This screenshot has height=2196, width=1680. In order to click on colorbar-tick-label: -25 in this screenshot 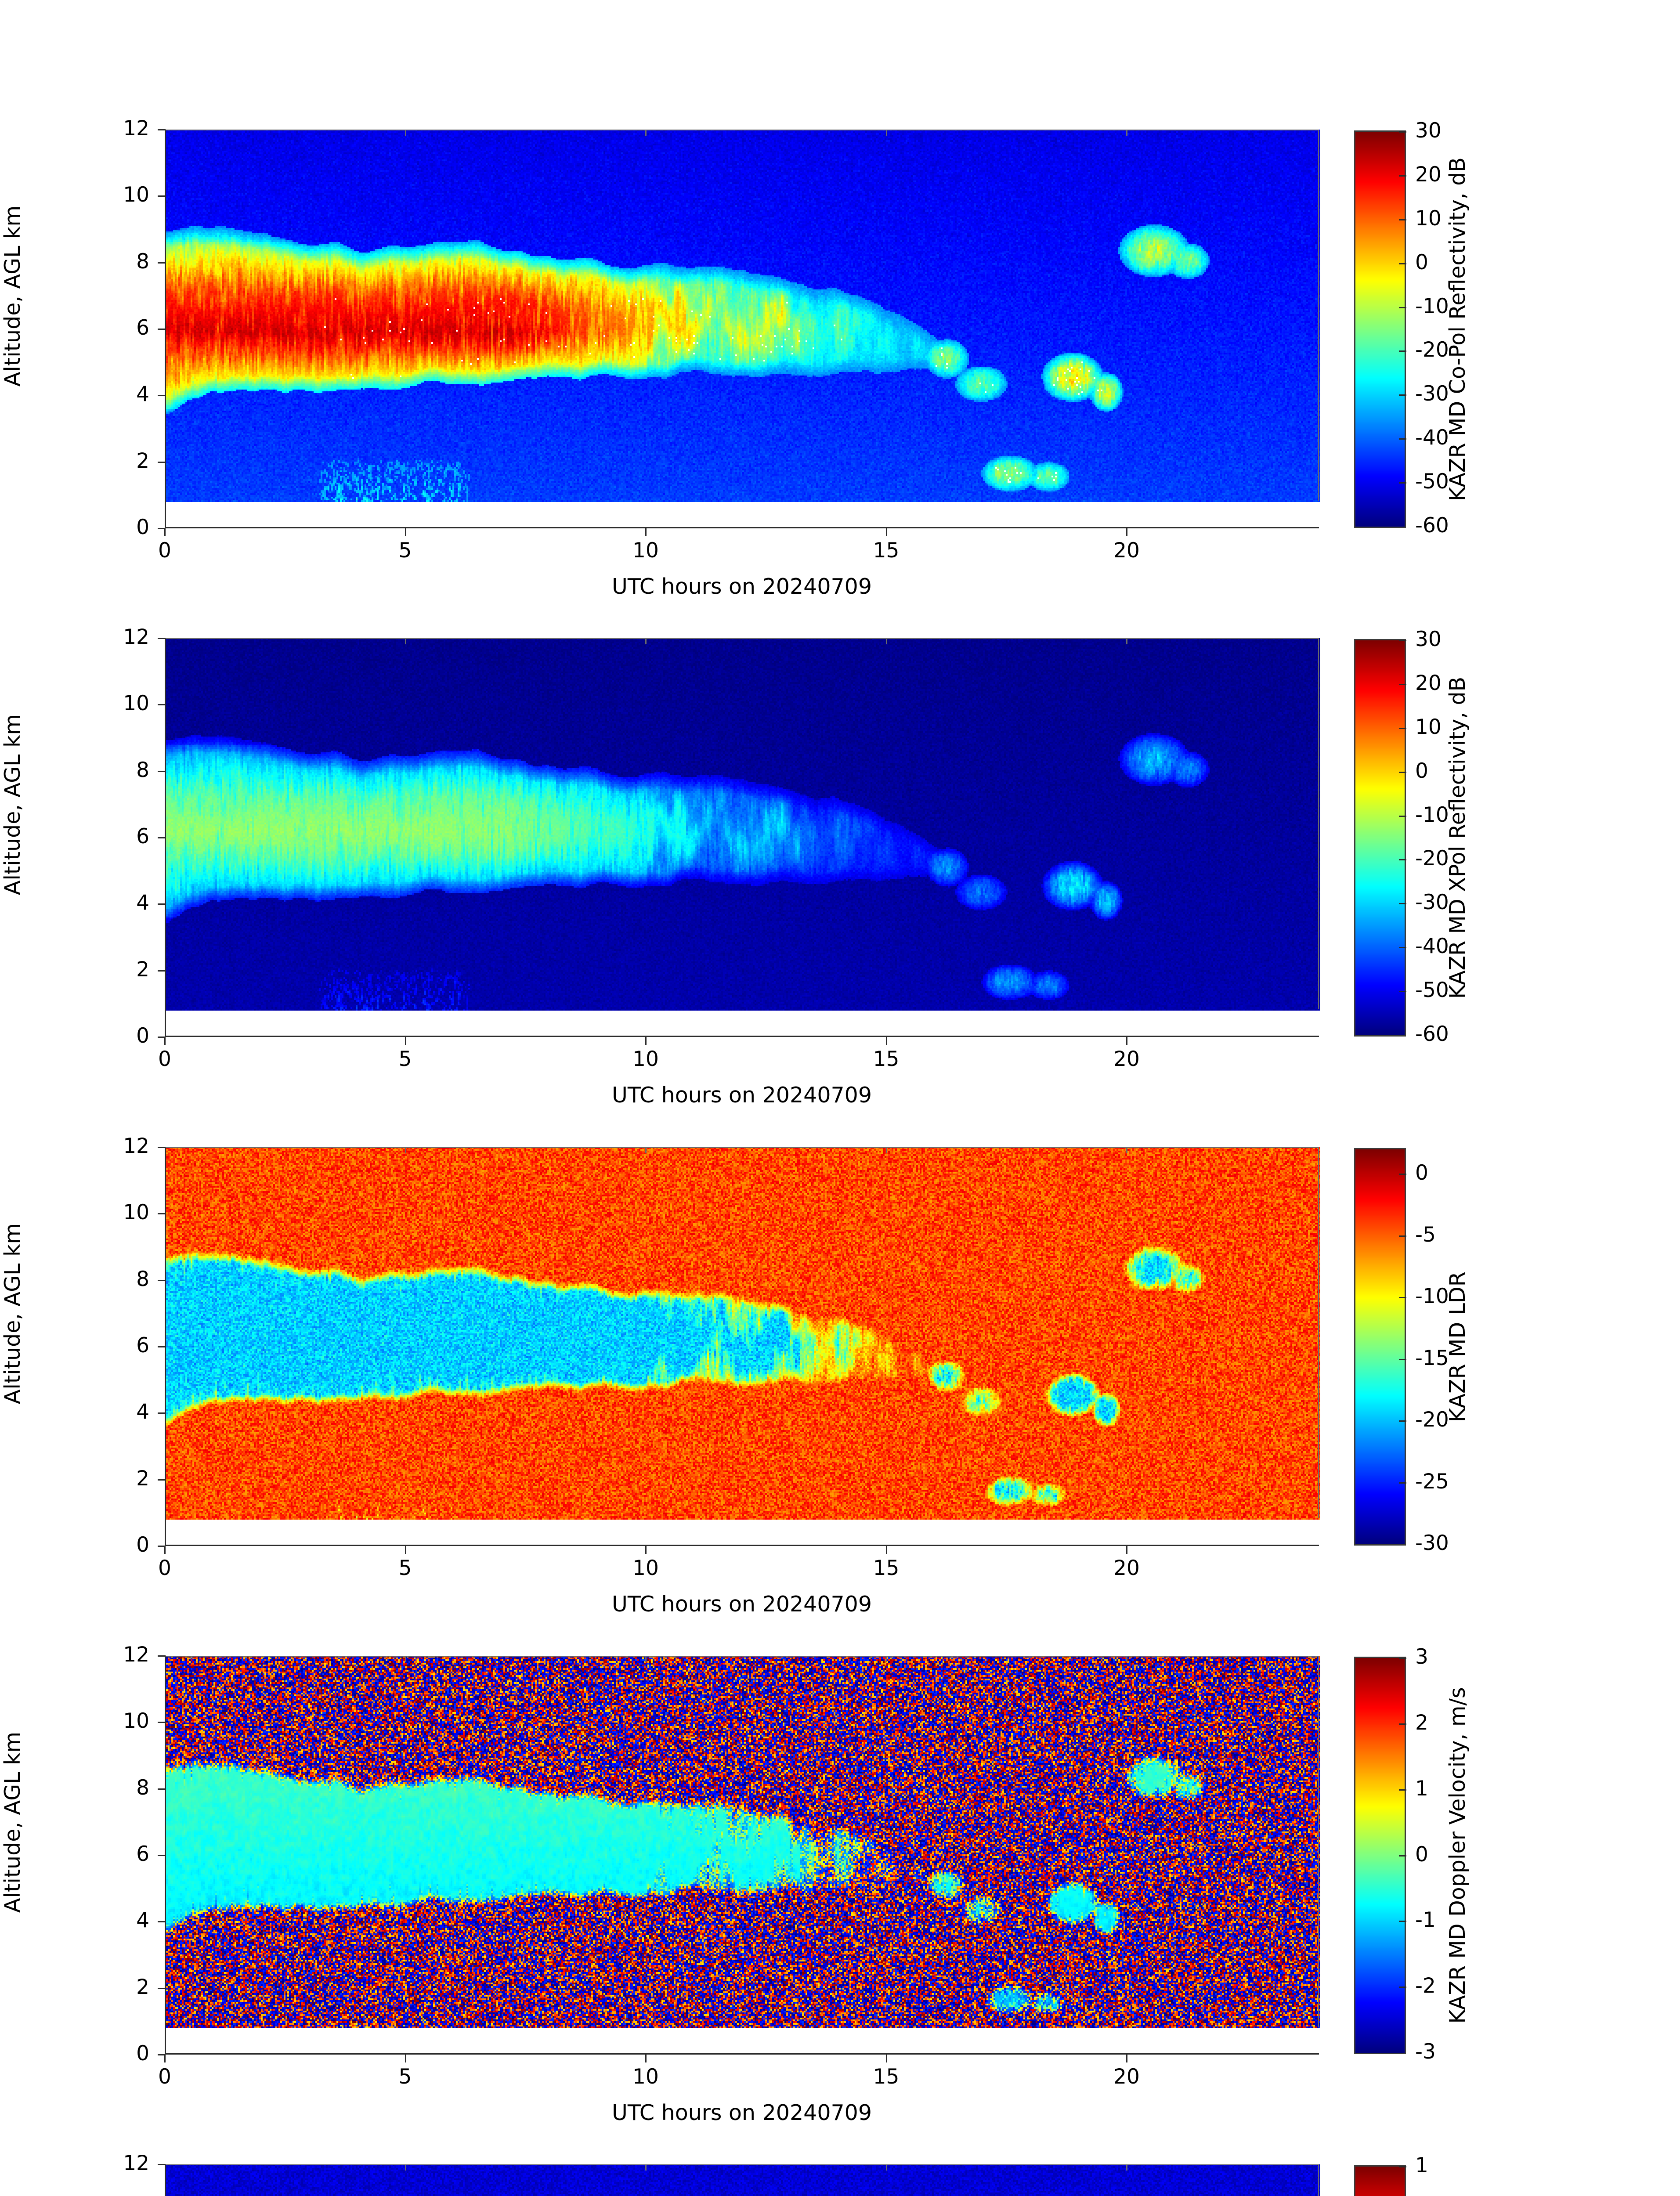, I will do `click(1432, 1481)`.